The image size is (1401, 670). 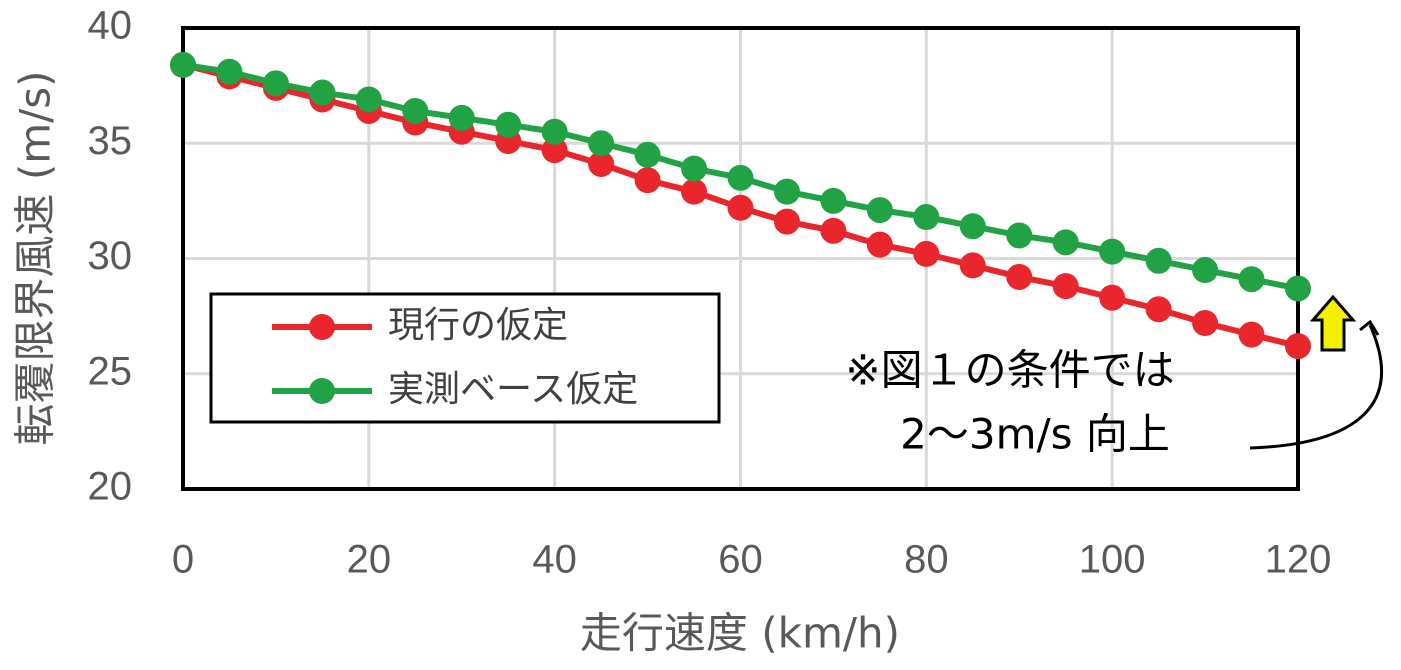 What do you see at coordinates (110, 487) in the screenshot?
I see `y-tick-label: 20` at bounding box center [110, 487].